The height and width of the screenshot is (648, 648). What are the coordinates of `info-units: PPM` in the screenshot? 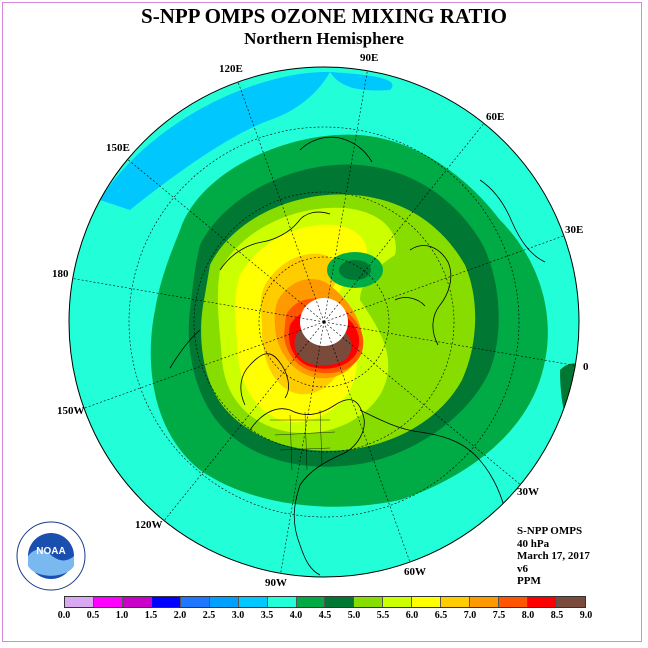 It's located at (529, 581).